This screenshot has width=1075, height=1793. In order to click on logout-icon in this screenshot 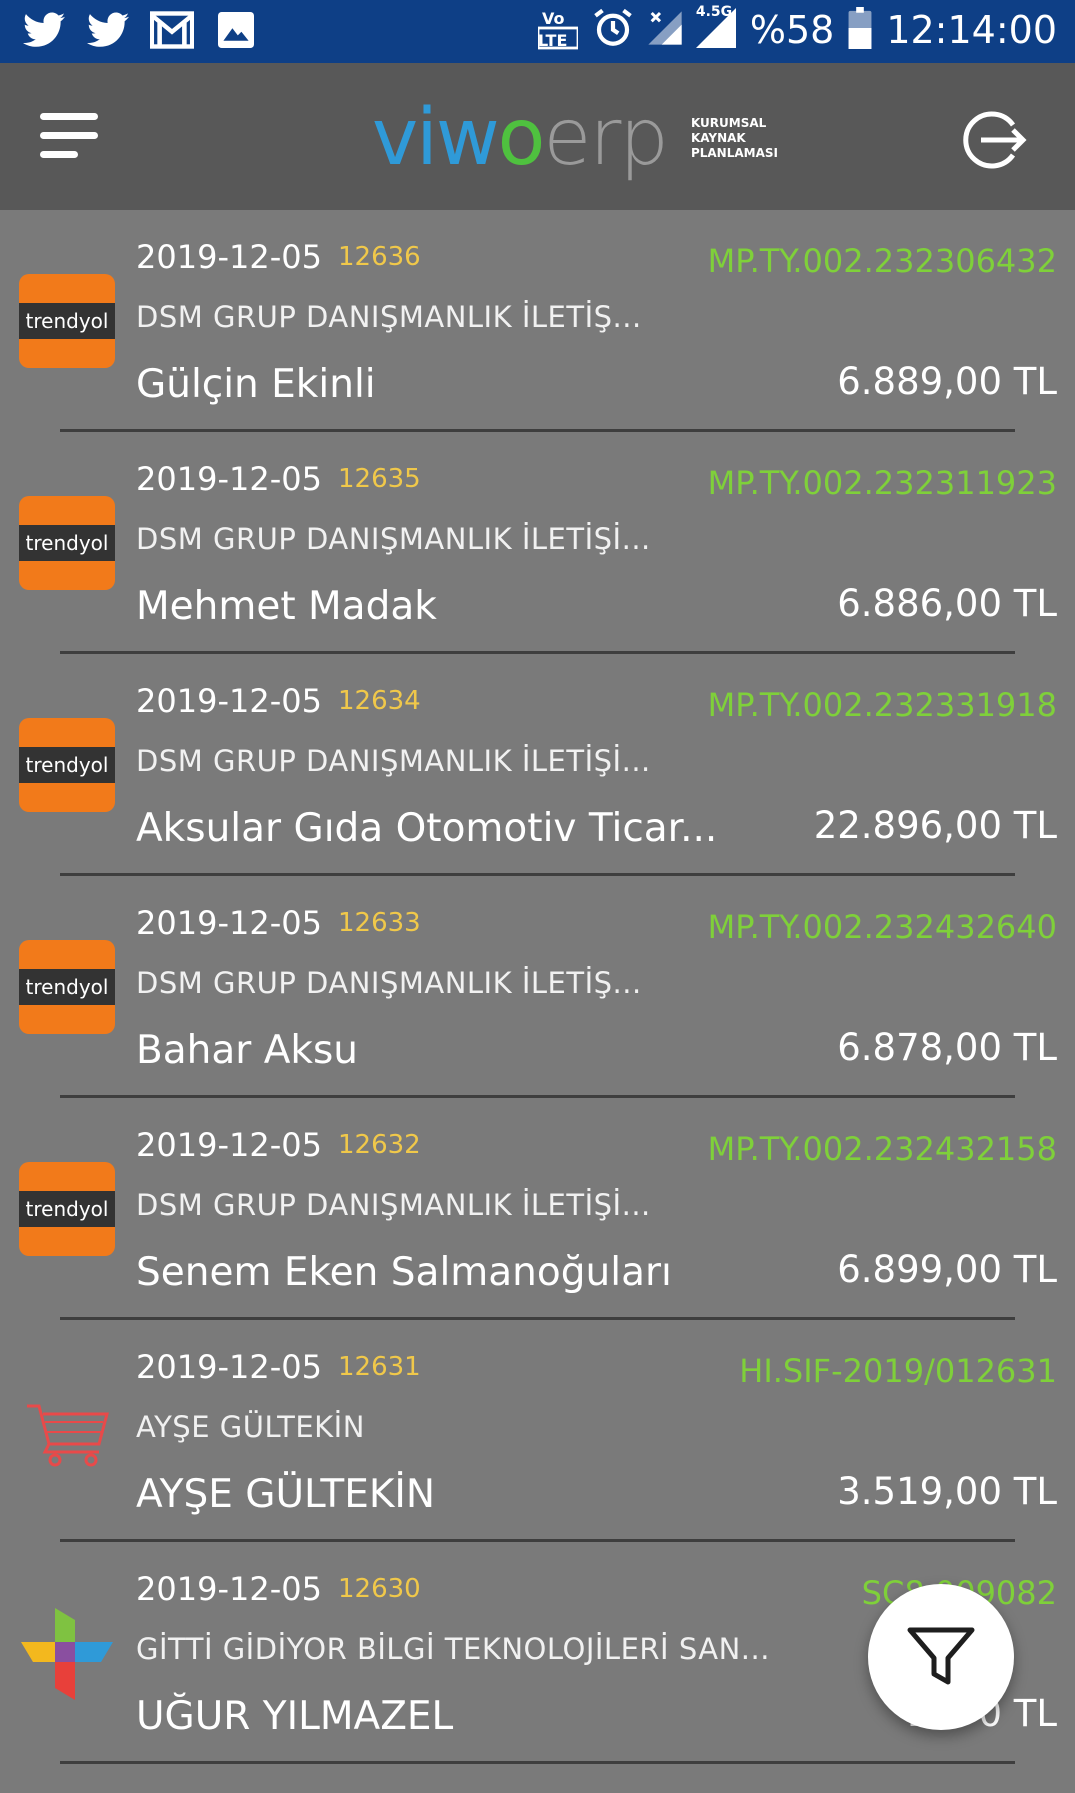, I will do `click(995, 140)`.